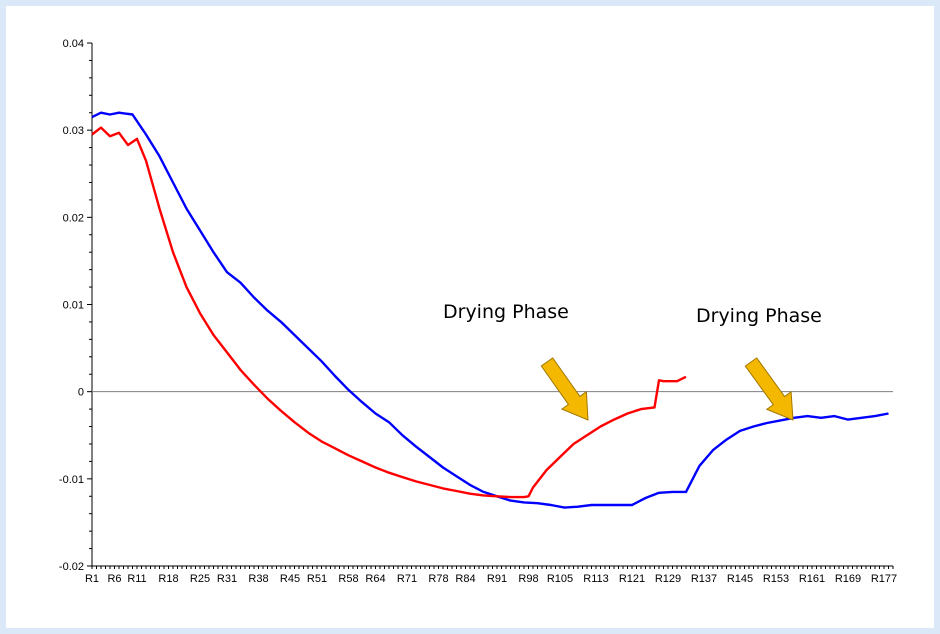  What do you see at coordinates (81, 393) in the screenshot?
I see `y-tick-label: 0` at bounding box center [81, 393].